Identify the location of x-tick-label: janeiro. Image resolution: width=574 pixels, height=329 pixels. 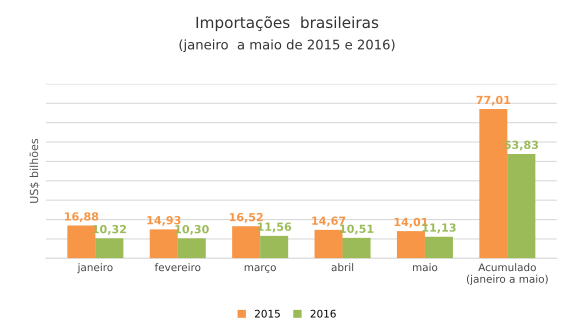
(95, 268).